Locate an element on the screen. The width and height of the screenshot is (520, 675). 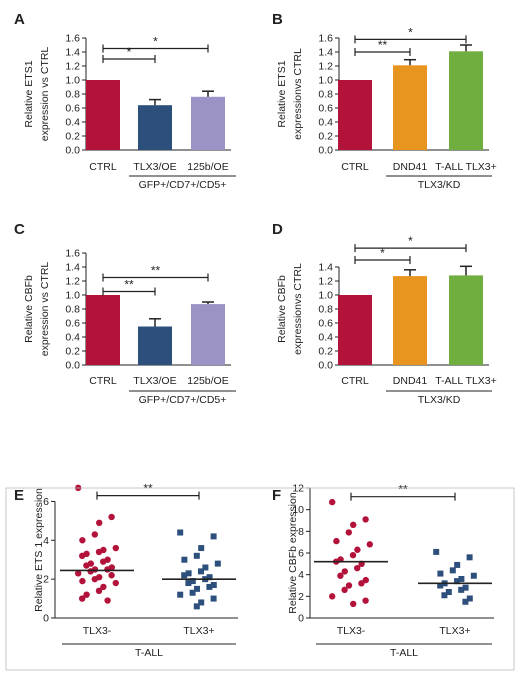
group-label: TLX3/KD is located at coordinates (439, 185).